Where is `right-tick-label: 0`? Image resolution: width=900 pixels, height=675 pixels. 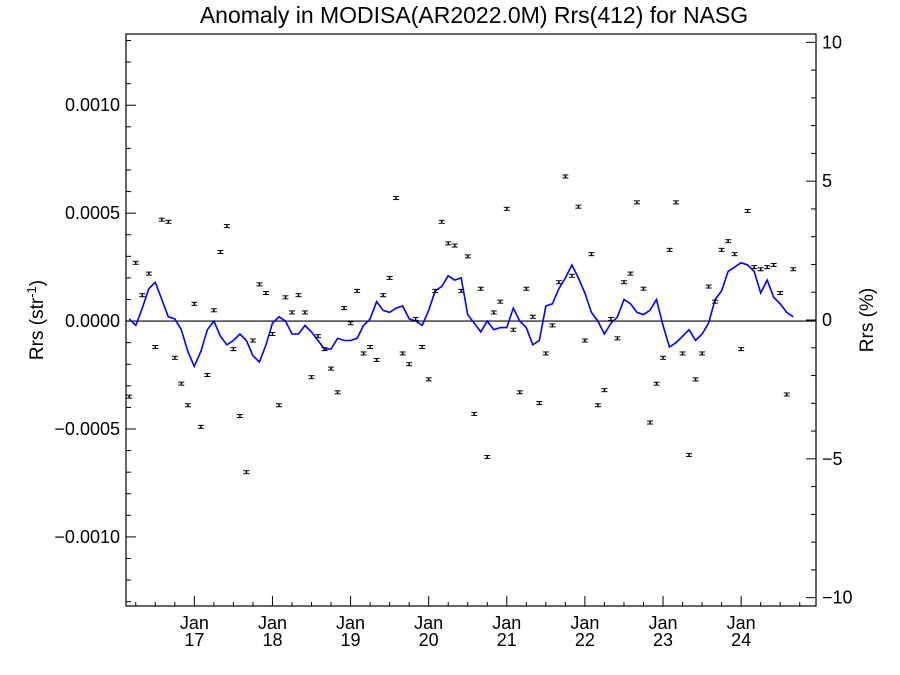
right-tick-label: 0 is located at coordinates (827, 320).